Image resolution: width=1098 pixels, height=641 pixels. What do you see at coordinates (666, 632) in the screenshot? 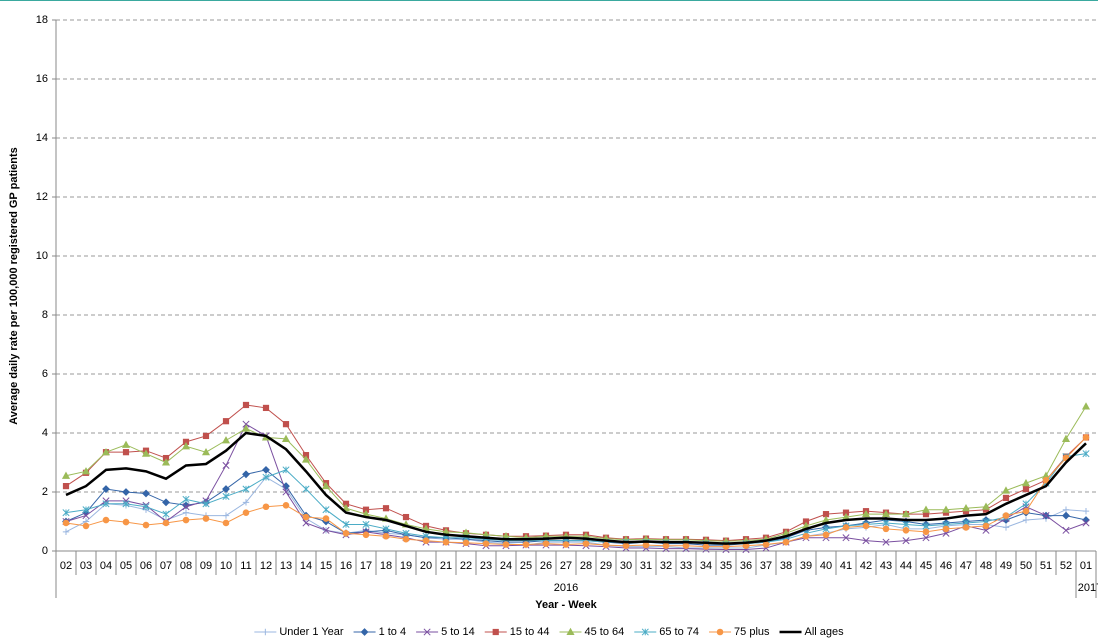
I see `legend-item: 65 to 74` at bounding box center [666, 632].